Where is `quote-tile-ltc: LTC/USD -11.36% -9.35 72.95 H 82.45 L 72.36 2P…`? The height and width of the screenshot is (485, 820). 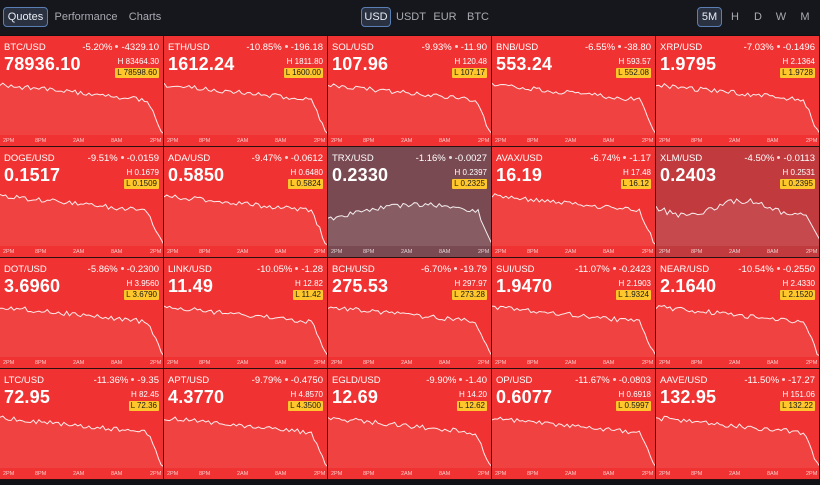
quote-tile-ltc: LTC/USD -11.36% -9.35 72.95 H 82.45 L 72.36 2P… is located at coordinates (82, 424).